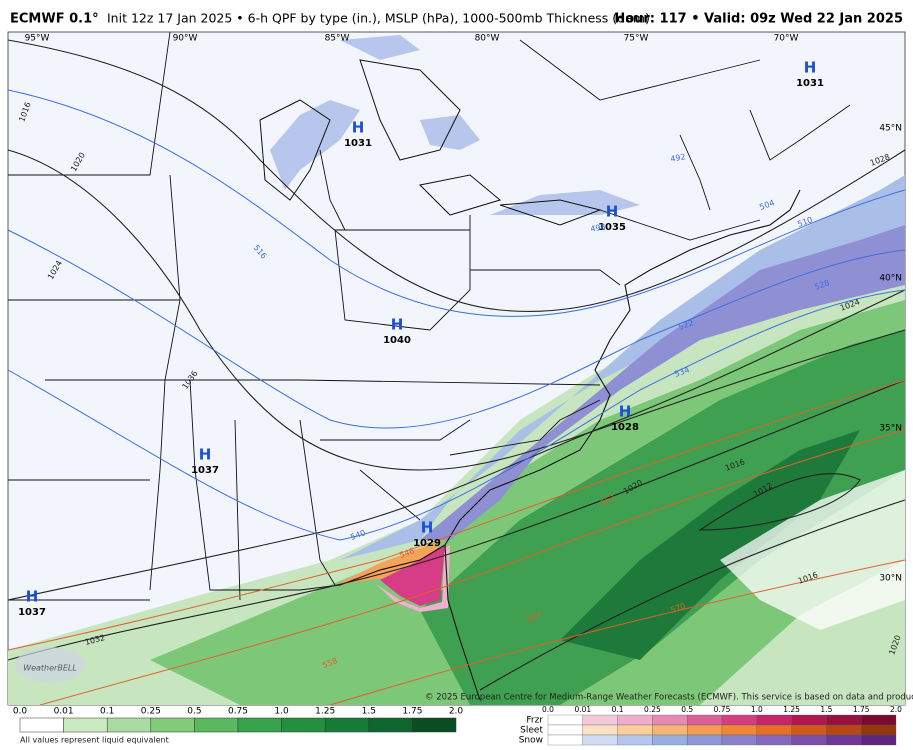  I want to click on isobar, so click(692, 595).